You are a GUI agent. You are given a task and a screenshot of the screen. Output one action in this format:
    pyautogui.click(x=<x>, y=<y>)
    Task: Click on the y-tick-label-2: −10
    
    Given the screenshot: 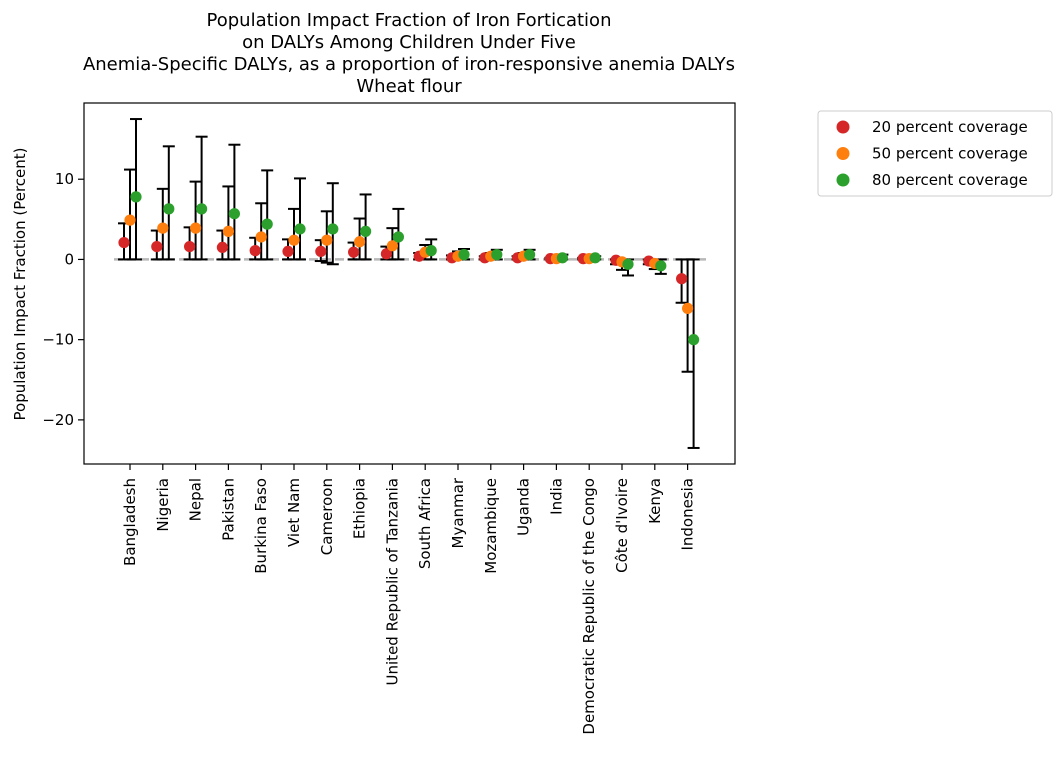 What is the action you would take?
    pyautogui.click(x=58, y=340)
    